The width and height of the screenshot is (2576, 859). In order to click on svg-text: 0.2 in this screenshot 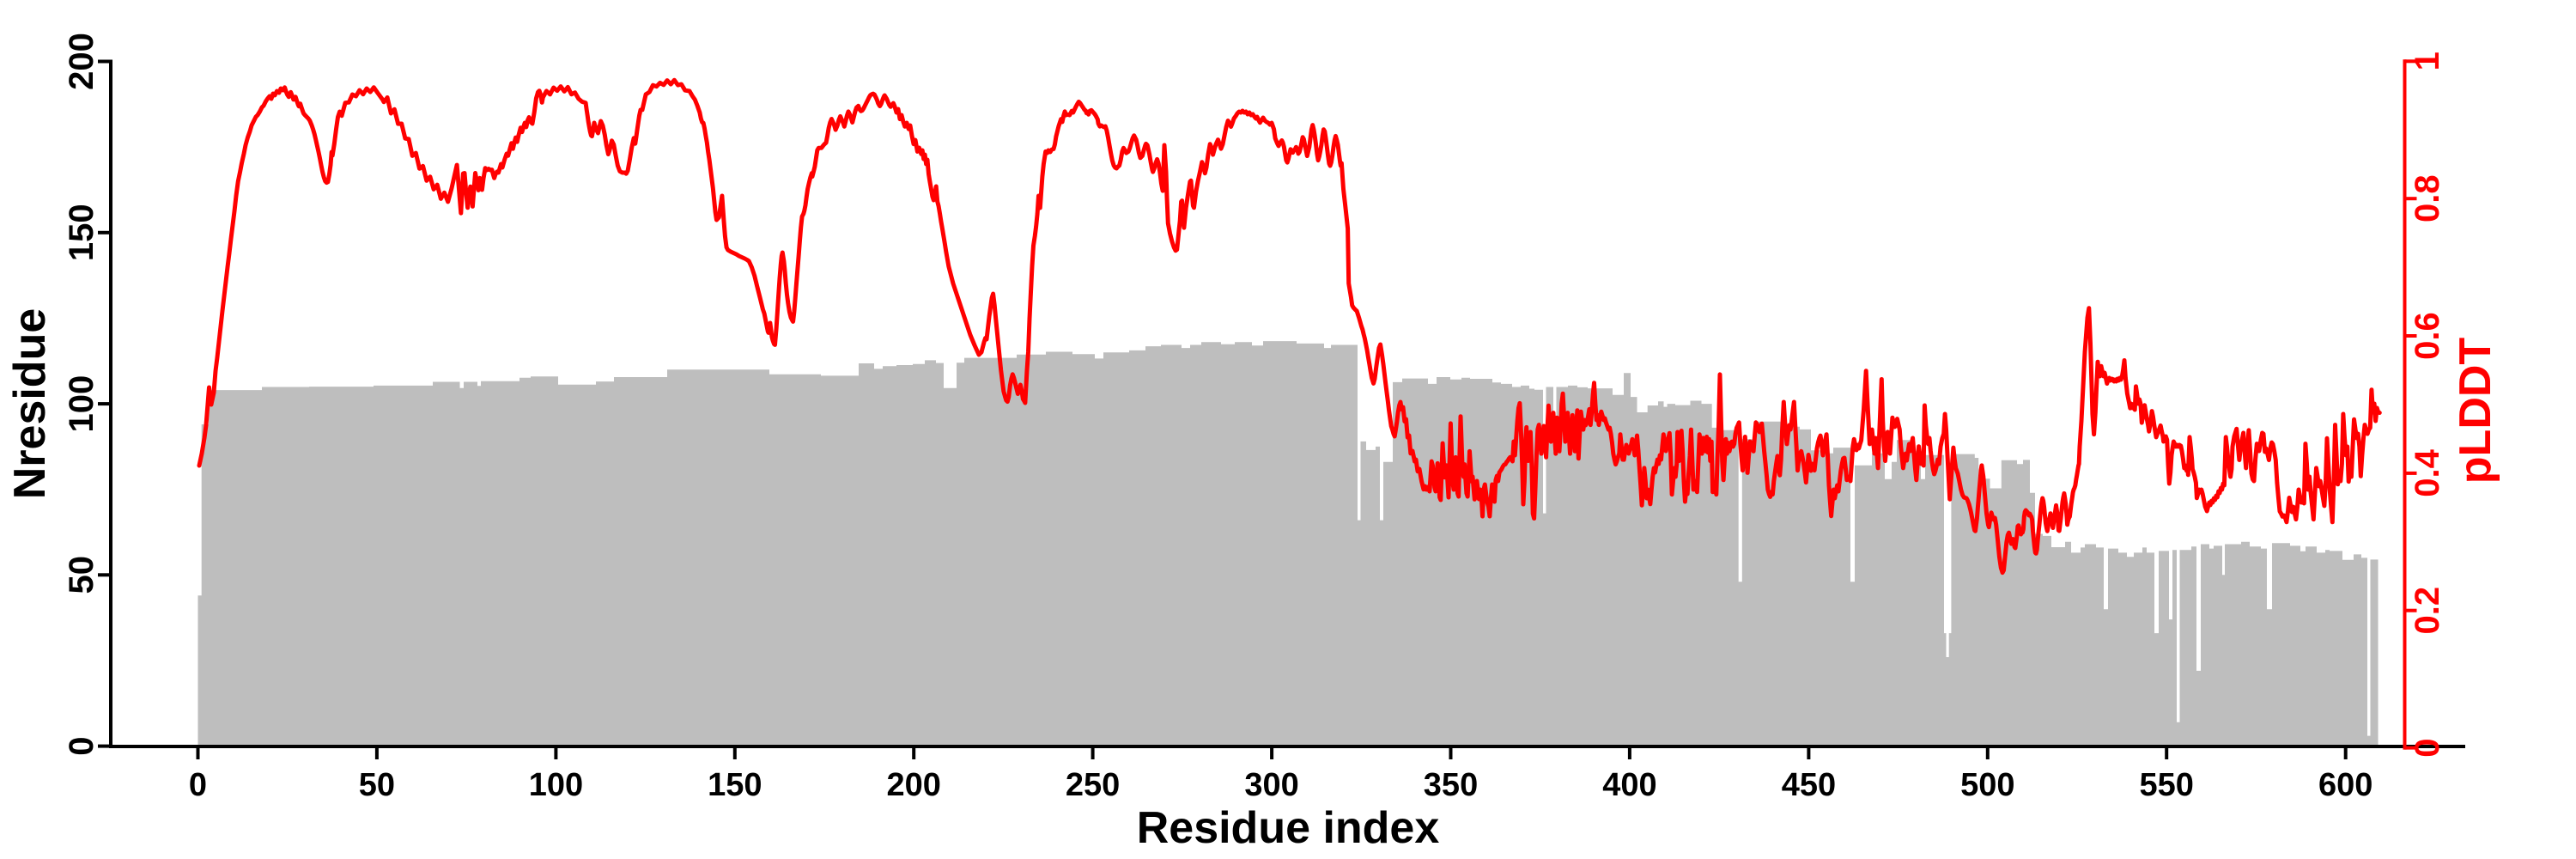, I will do `click(2427, 611)`.